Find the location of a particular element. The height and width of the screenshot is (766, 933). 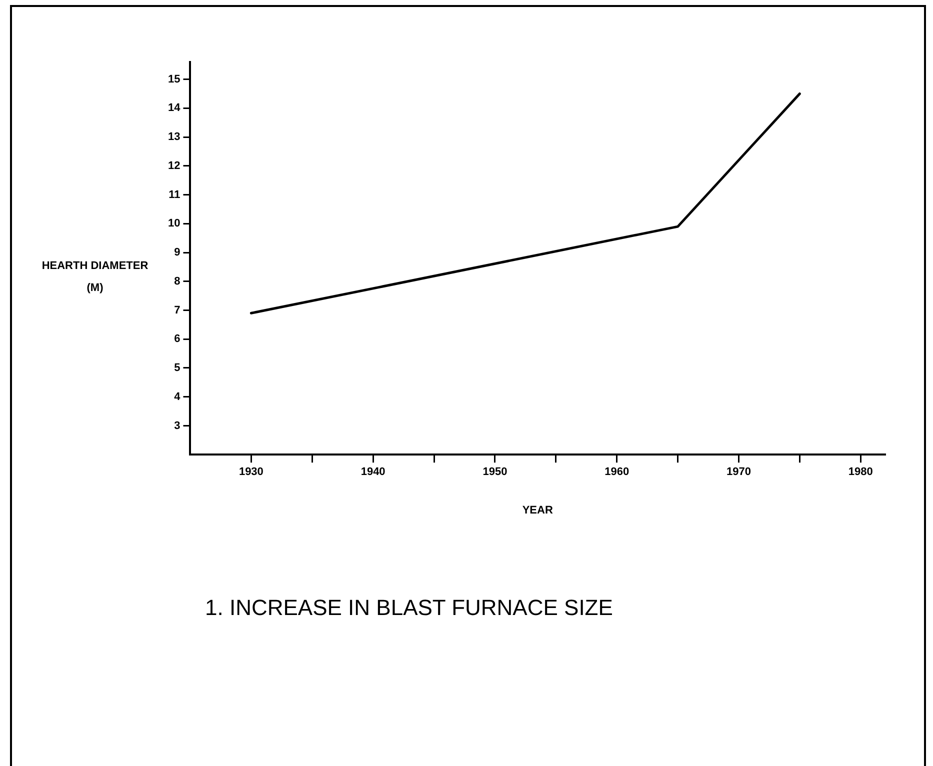

text: 1. INCREASE IN BLAST FURNACE SIZE is located at coordinates (409, 608).